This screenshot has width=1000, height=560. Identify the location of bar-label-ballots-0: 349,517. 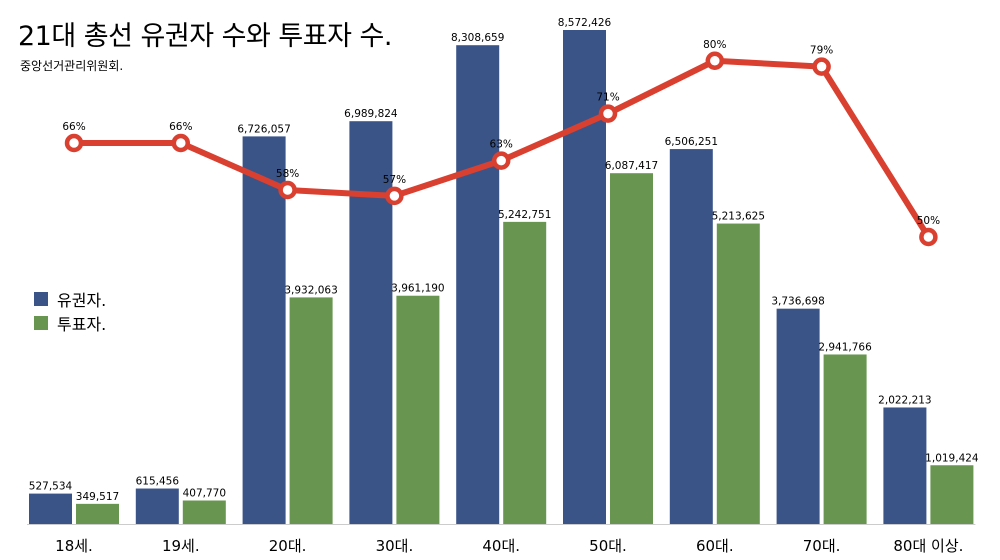
(97, 497).